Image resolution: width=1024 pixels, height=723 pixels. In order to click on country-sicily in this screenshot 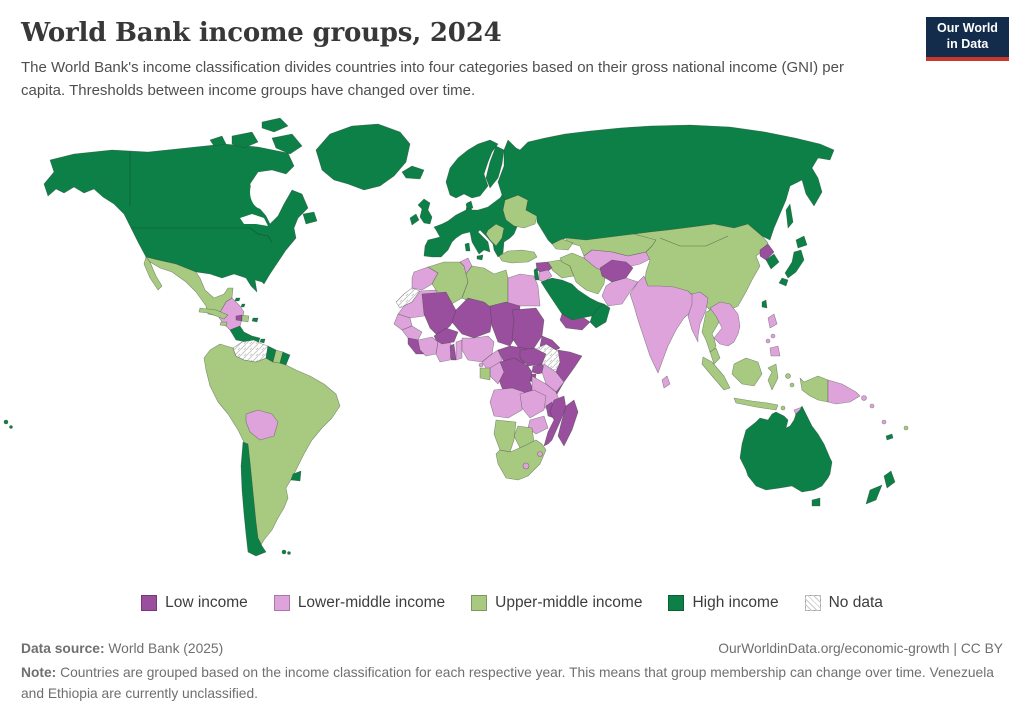, I will do `click(480, 257)`.